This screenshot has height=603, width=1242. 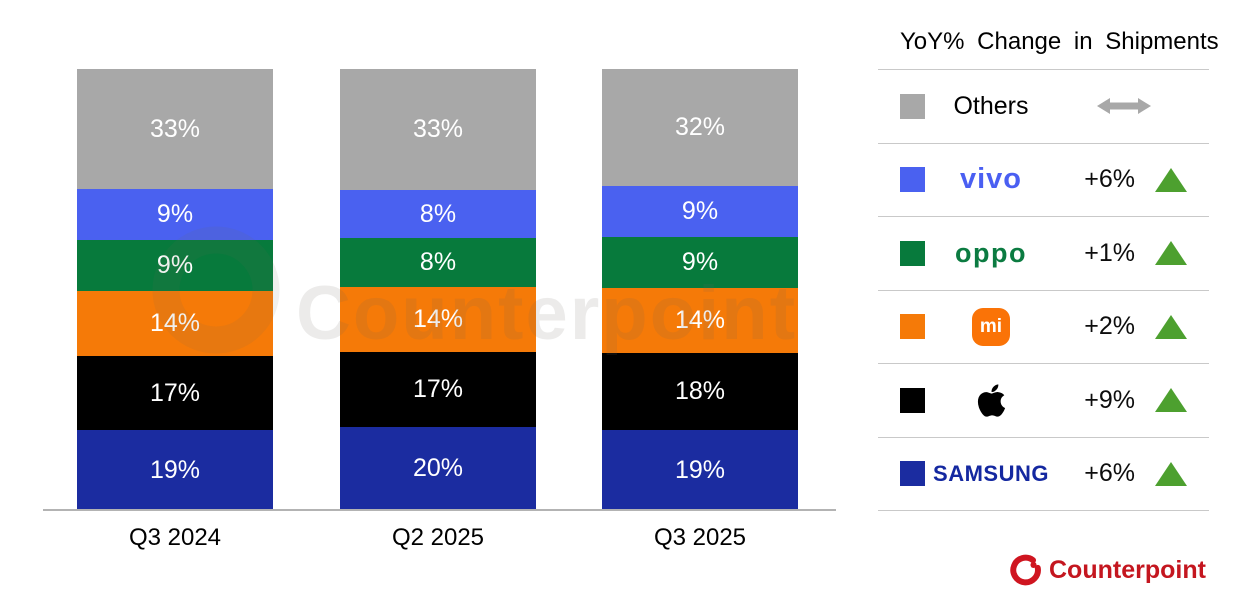 What do you see at coordinates (439, 510) in the screenshot?
I see `x-axis-line` at bounding box center [439, 510].